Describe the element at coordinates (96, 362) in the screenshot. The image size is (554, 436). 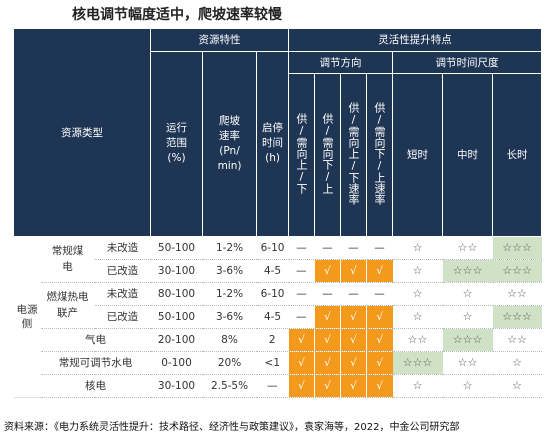
I see `group-label: 常规可调节水电` at that location.